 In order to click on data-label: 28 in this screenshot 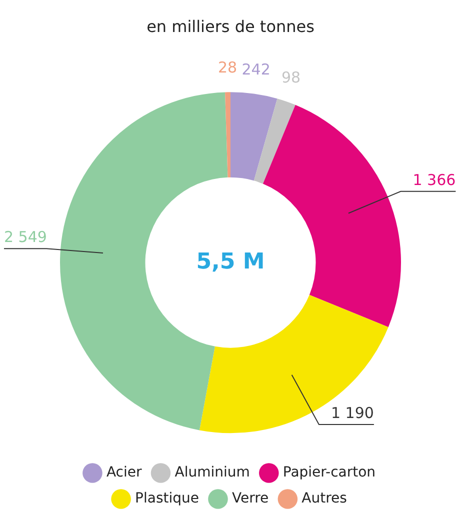, I will do `click(228, 67)`.